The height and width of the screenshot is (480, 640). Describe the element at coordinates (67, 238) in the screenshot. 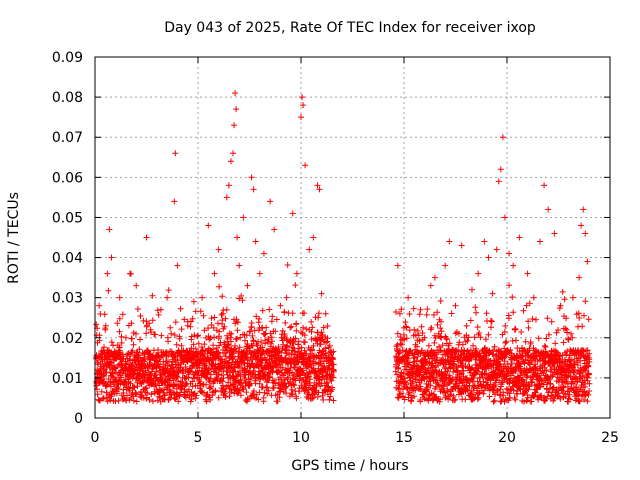

I see `y-tick-labels: 0 0.01 0.02 0.03 0.04 0.05 0.06 0.07 0.08 0.09` at that location.